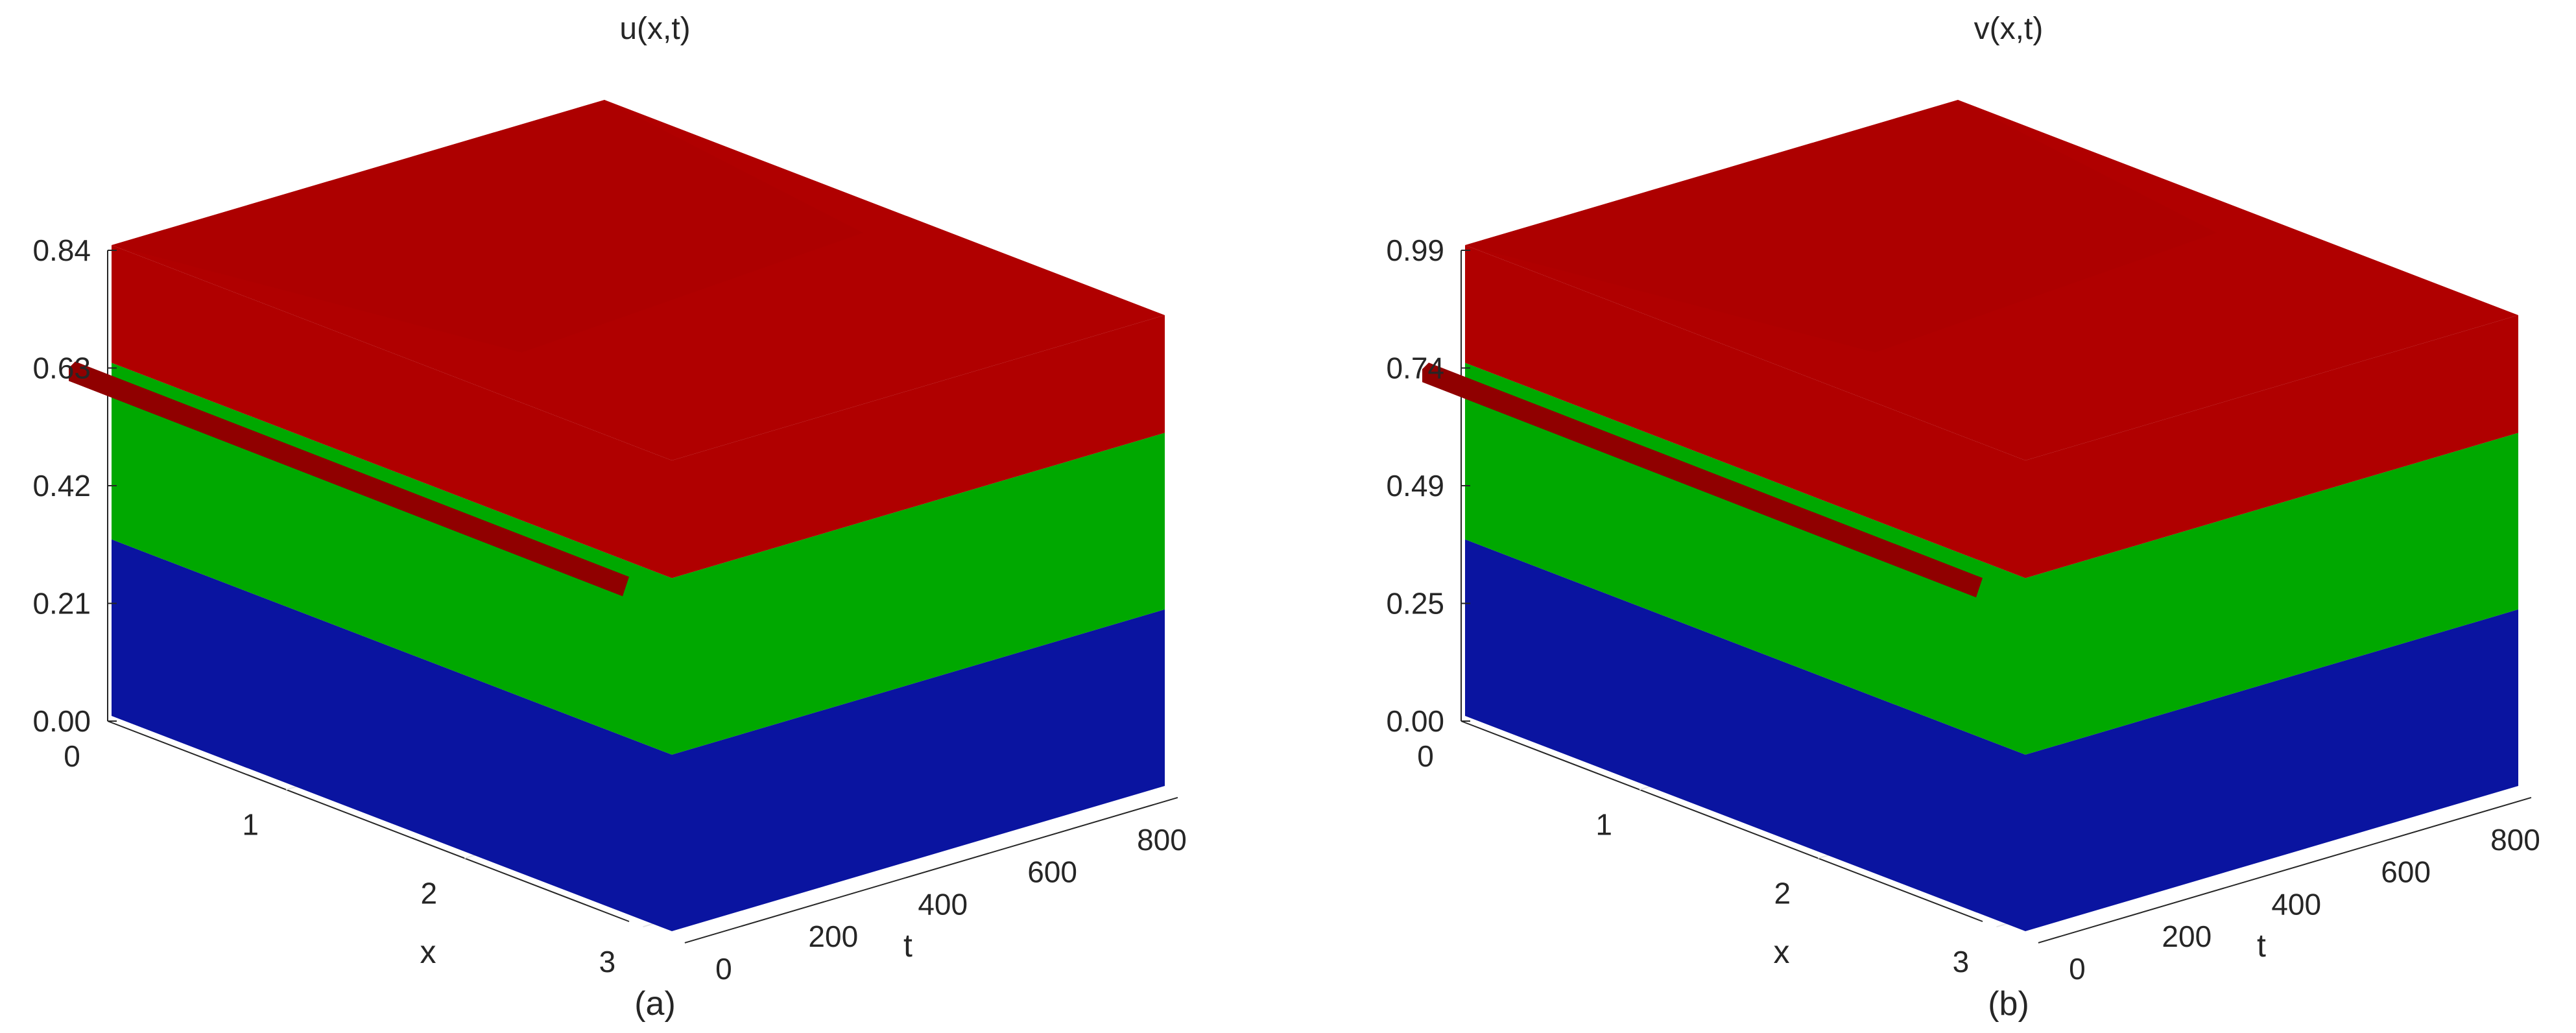 This screenshot has height=1033, width=2576. What do you see at coordinates (1415, 368) in the screenshot?
I see `z-tick-label: 0.74` at bounding box center [1415, 368].